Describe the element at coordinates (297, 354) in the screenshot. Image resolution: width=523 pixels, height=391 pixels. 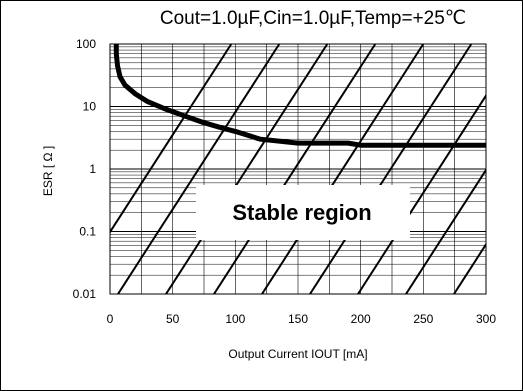
I see `x-axis-label: Output Current IOUT [mA]` at that location.